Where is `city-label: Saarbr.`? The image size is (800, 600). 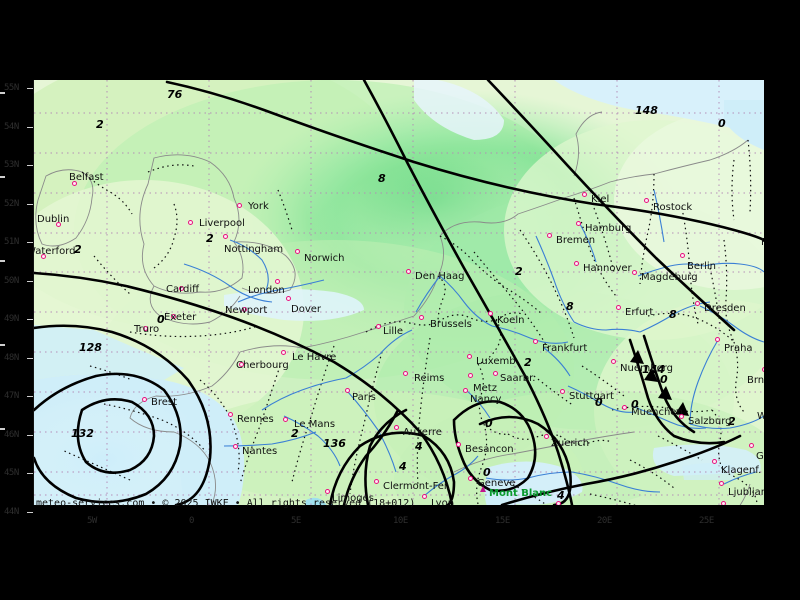
city-label: Saarbr. is located at coordinates (518, 378).